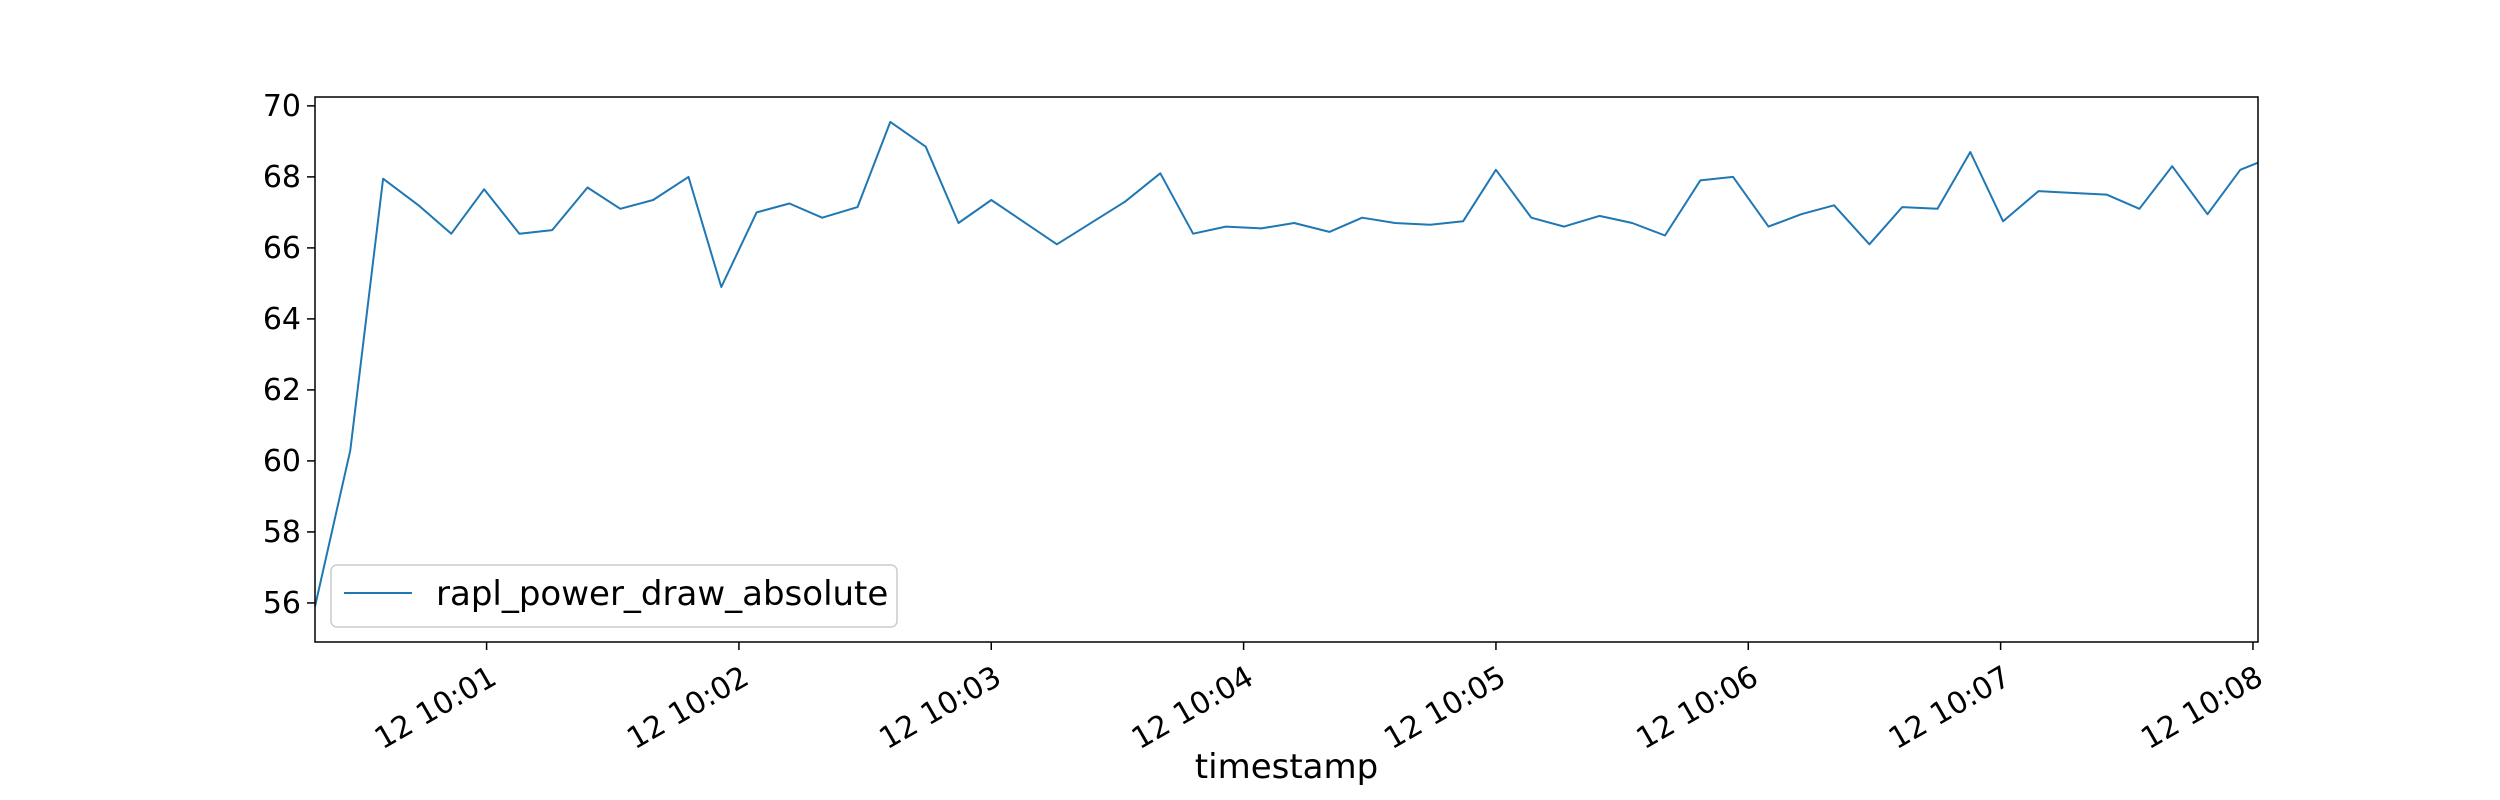 This screenshot has width=2500, height=800. I want to click on x-tick-label: 12 10:06, so click(1698, 707).